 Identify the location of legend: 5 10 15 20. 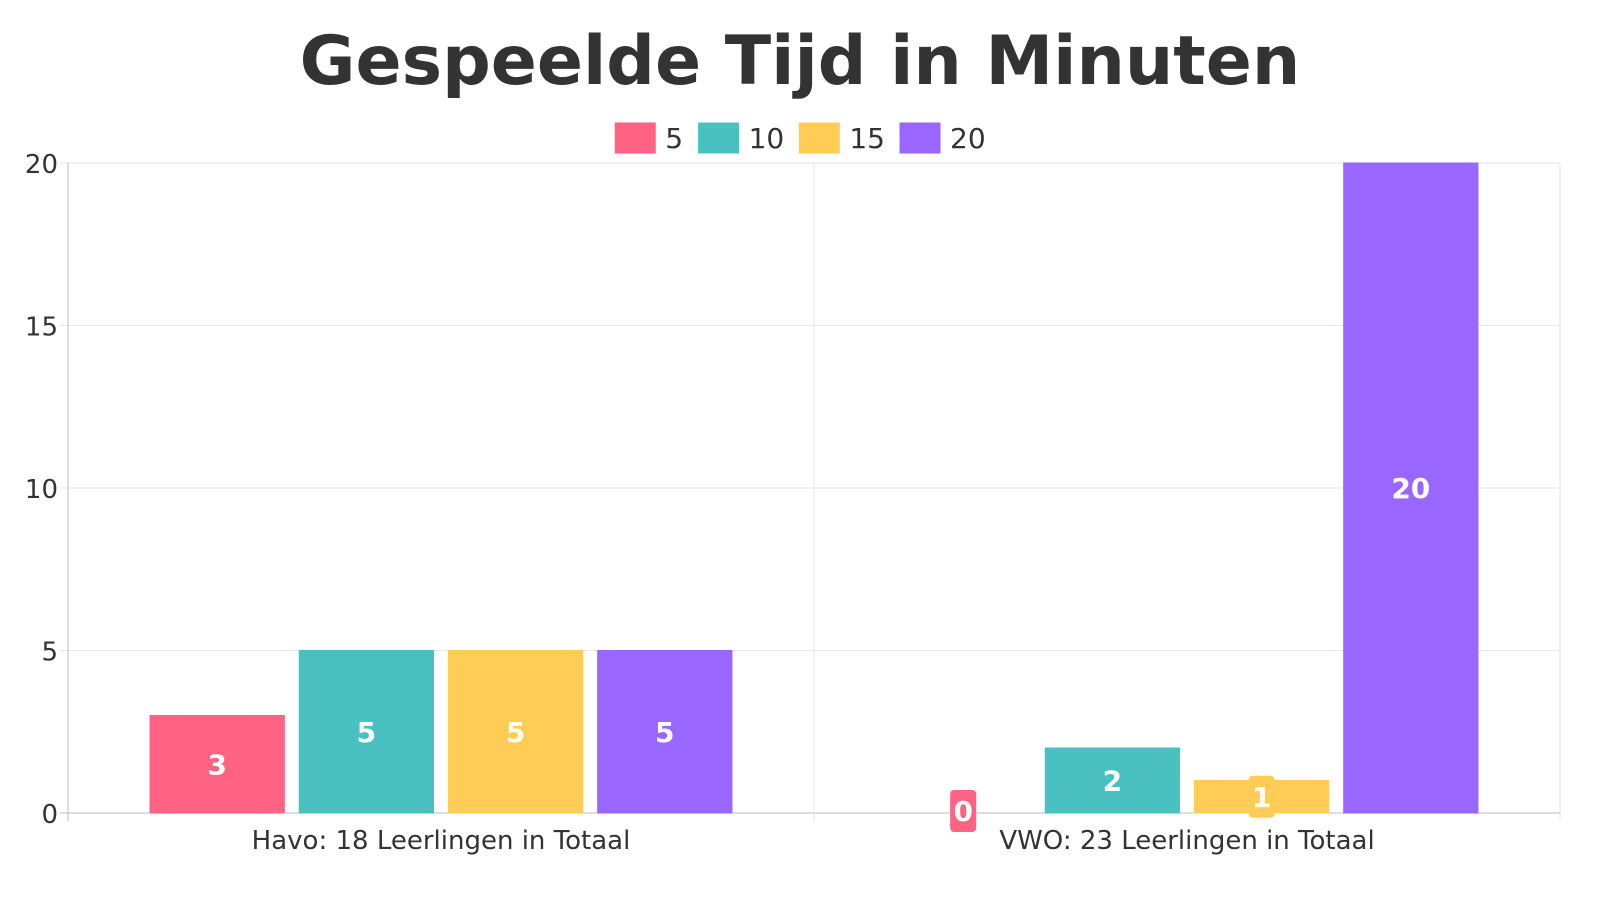
(800, 138).